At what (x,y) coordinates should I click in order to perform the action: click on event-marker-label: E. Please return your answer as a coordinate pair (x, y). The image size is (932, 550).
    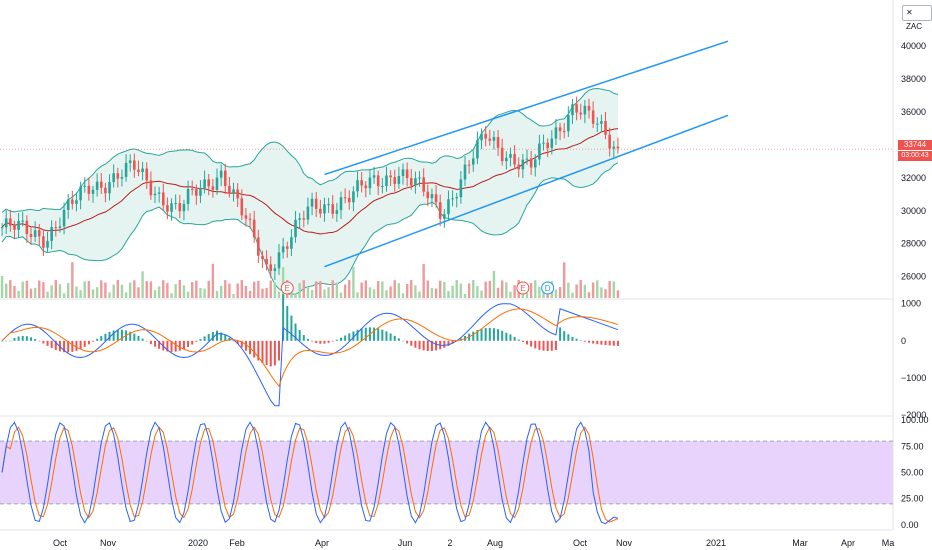
    Looking at the image, I should click on (287, 288).